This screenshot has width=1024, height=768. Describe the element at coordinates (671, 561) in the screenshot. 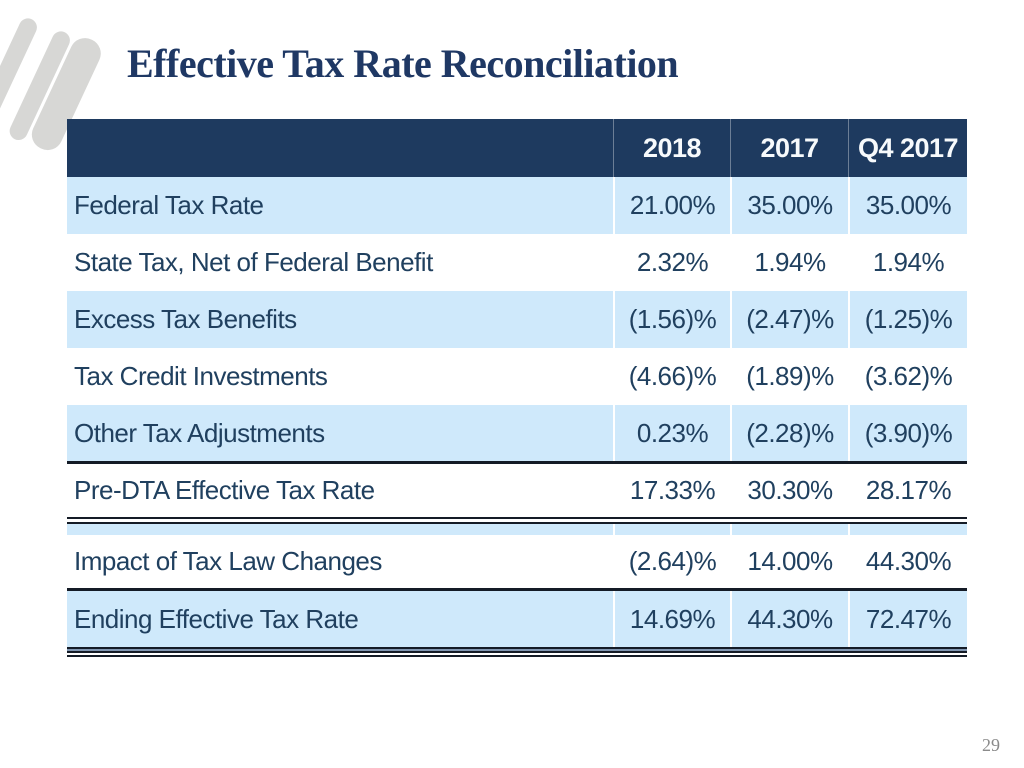

I see `row-value: (2.64)%` at that location.